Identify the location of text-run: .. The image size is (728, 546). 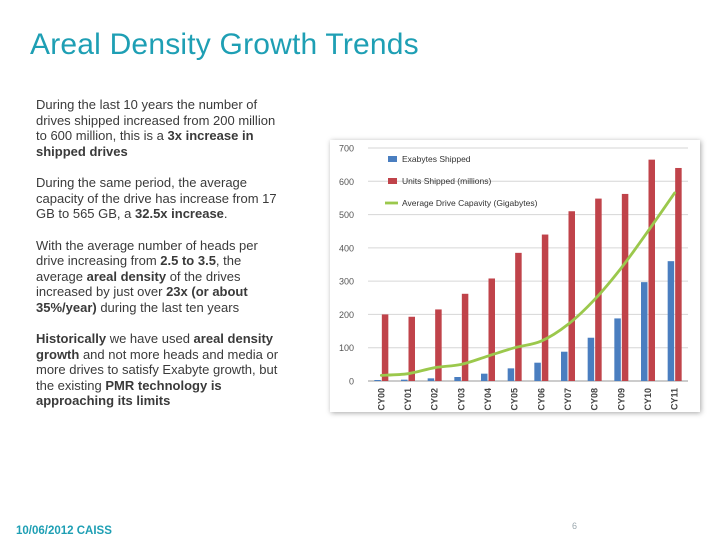
(225, 213).